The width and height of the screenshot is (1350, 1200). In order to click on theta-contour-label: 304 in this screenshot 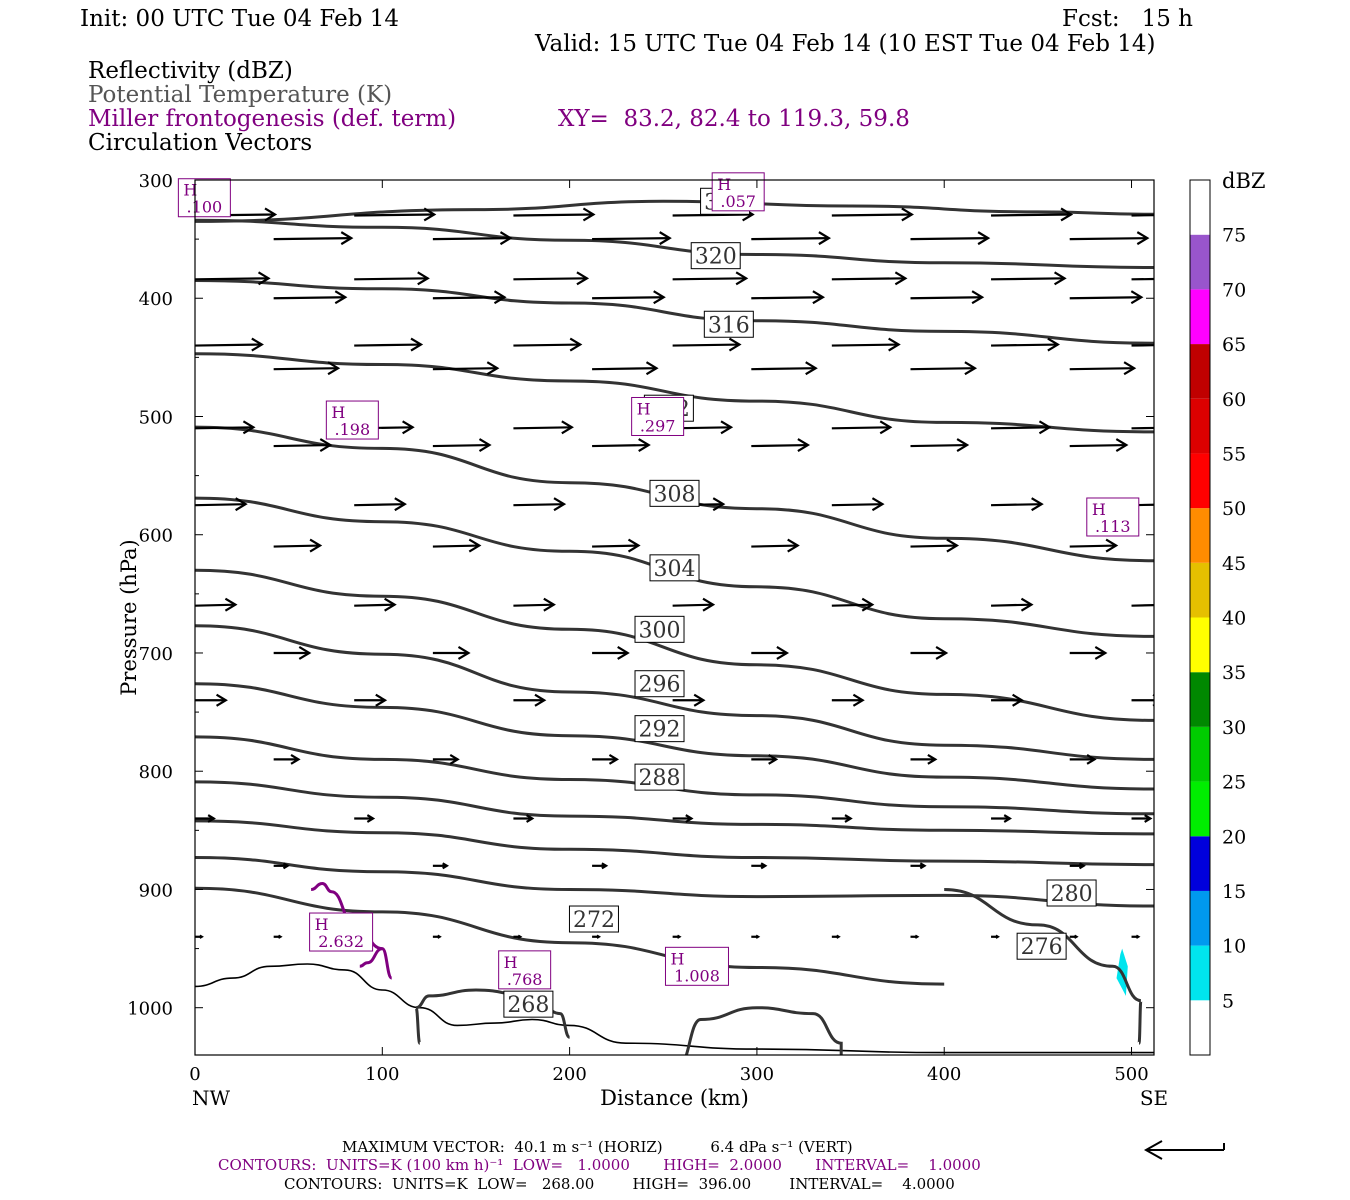, I will do `click(675, 569)`.